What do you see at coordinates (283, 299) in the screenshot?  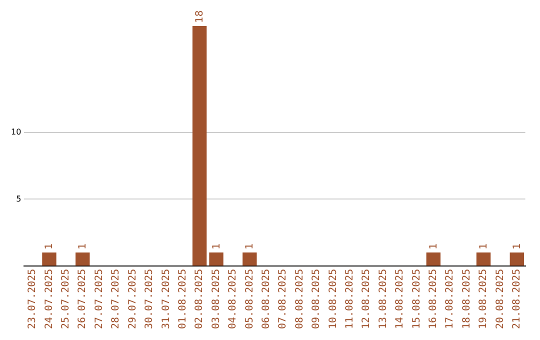 I see `x-tick-label: 07.08.2025` at bounding box center [283, 299].